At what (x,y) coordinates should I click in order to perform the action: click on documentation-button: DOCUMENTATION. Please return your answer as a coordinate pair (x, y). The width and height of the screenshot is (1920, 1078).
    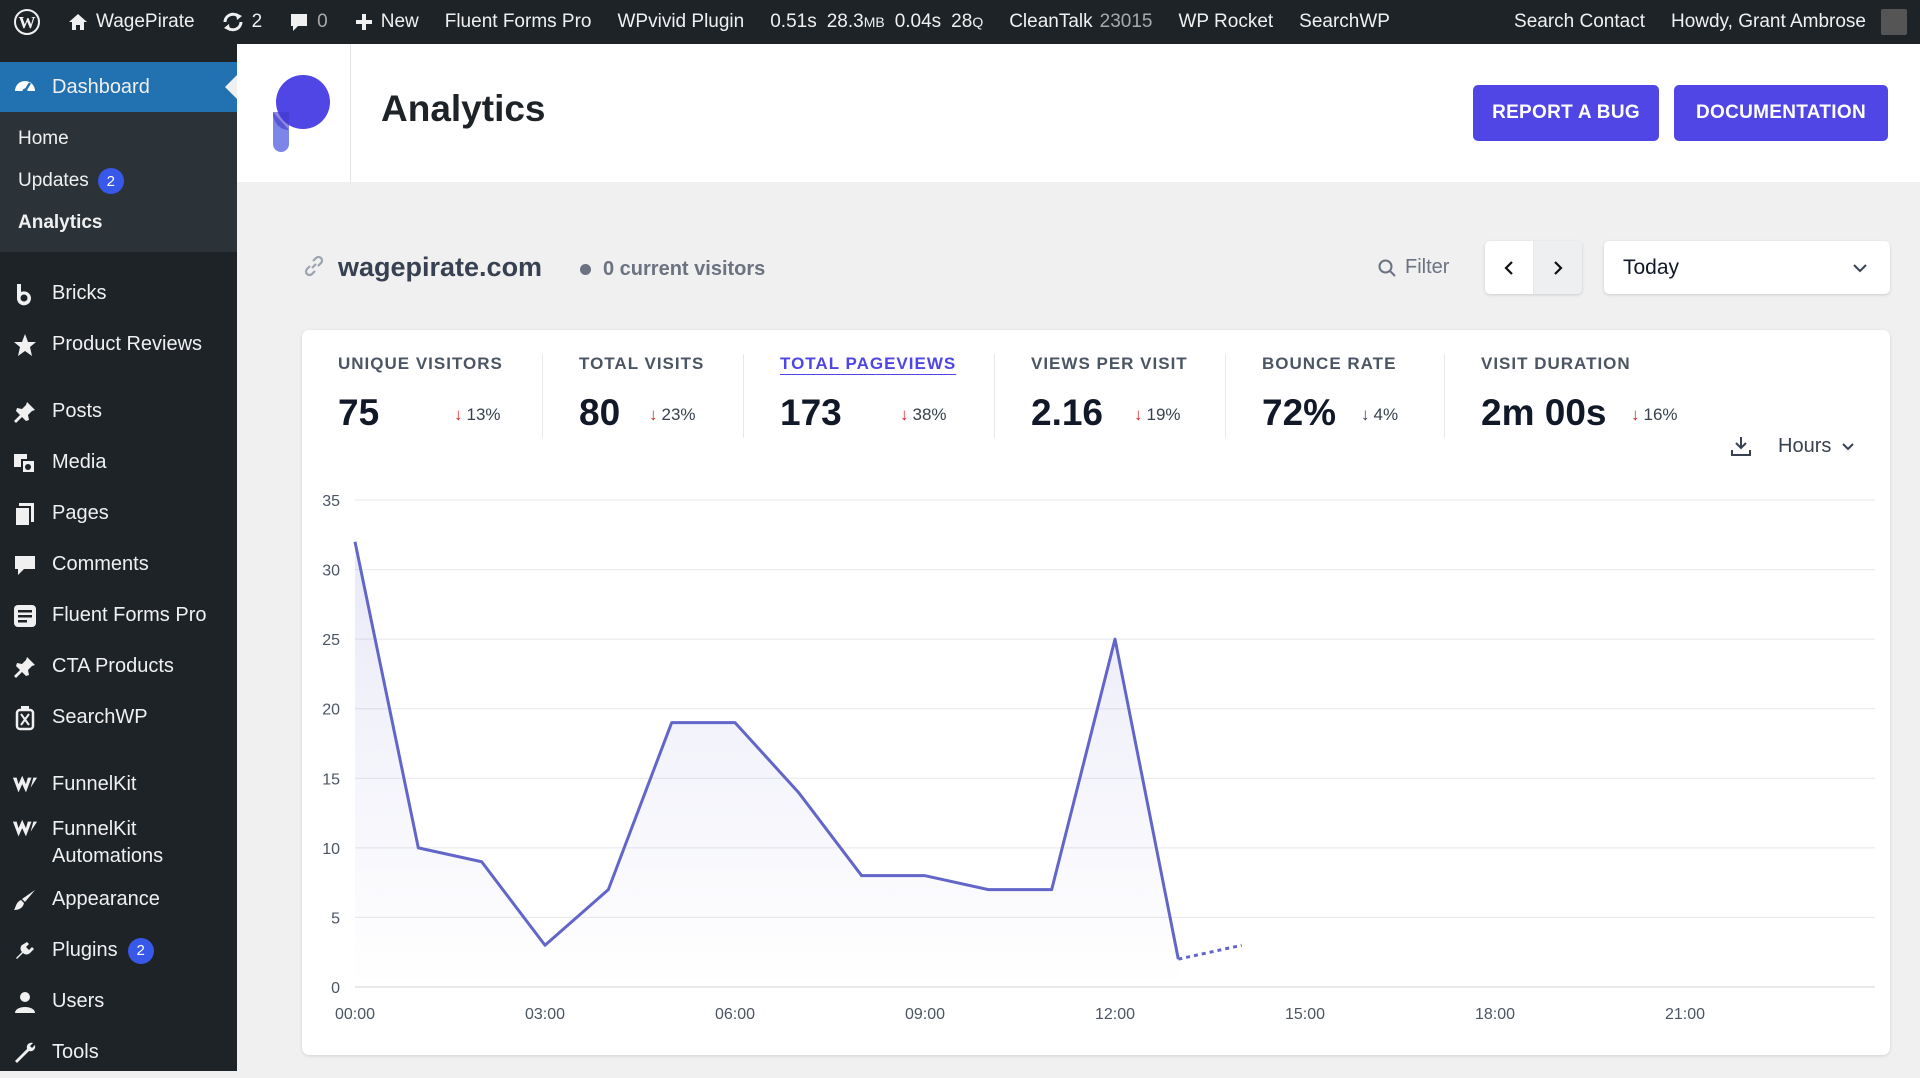
    Looking at the image, I should click on (1781, 113).